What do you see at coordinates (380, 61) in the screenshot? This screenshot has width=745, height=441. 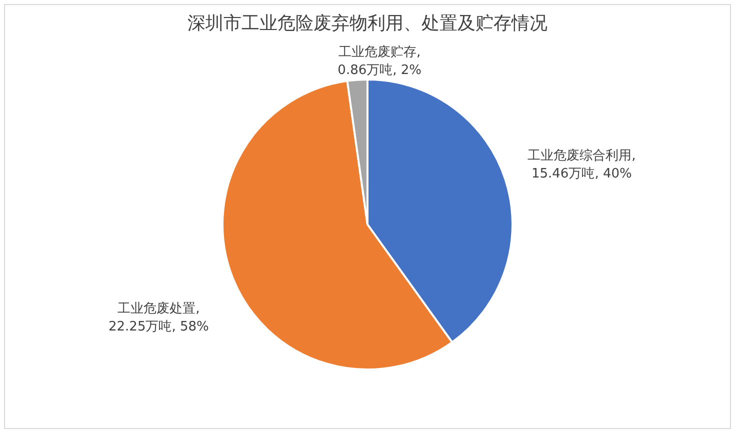 I see `slice-label: 工业危废贮存, 0.86万吨, 2%` at bounding box center [380, 61].